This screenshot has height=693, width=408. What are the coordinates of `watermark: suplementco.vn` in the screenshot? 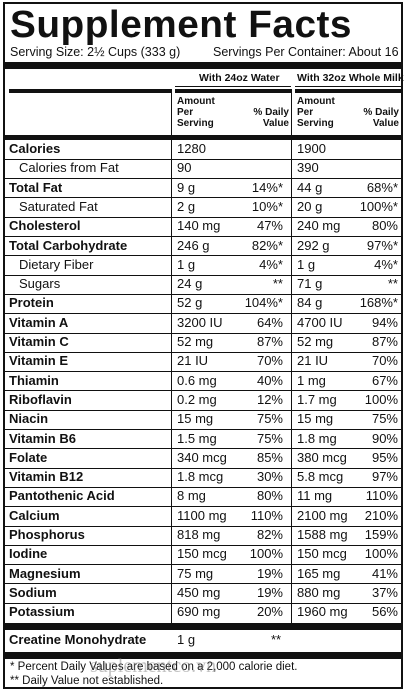 It's located at (153, 666).